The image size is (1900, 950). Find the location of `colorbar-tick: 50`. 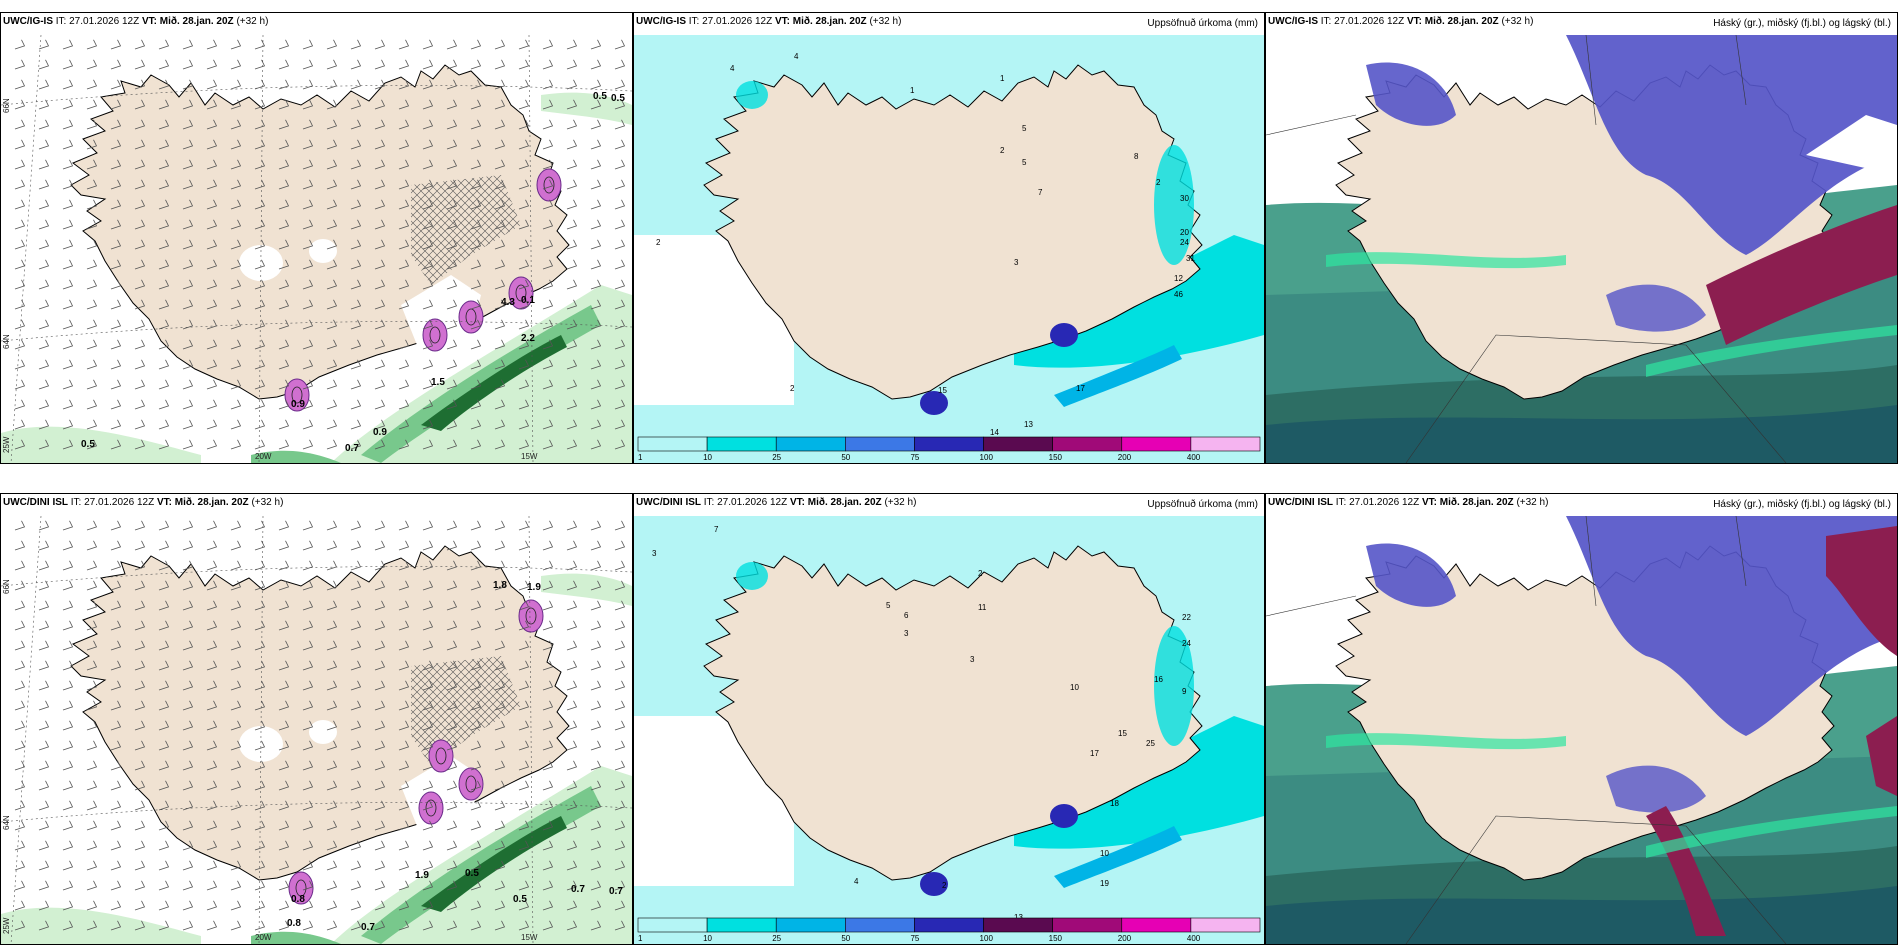

colorbar-tick: 50 is located at coordinates (845, 938).